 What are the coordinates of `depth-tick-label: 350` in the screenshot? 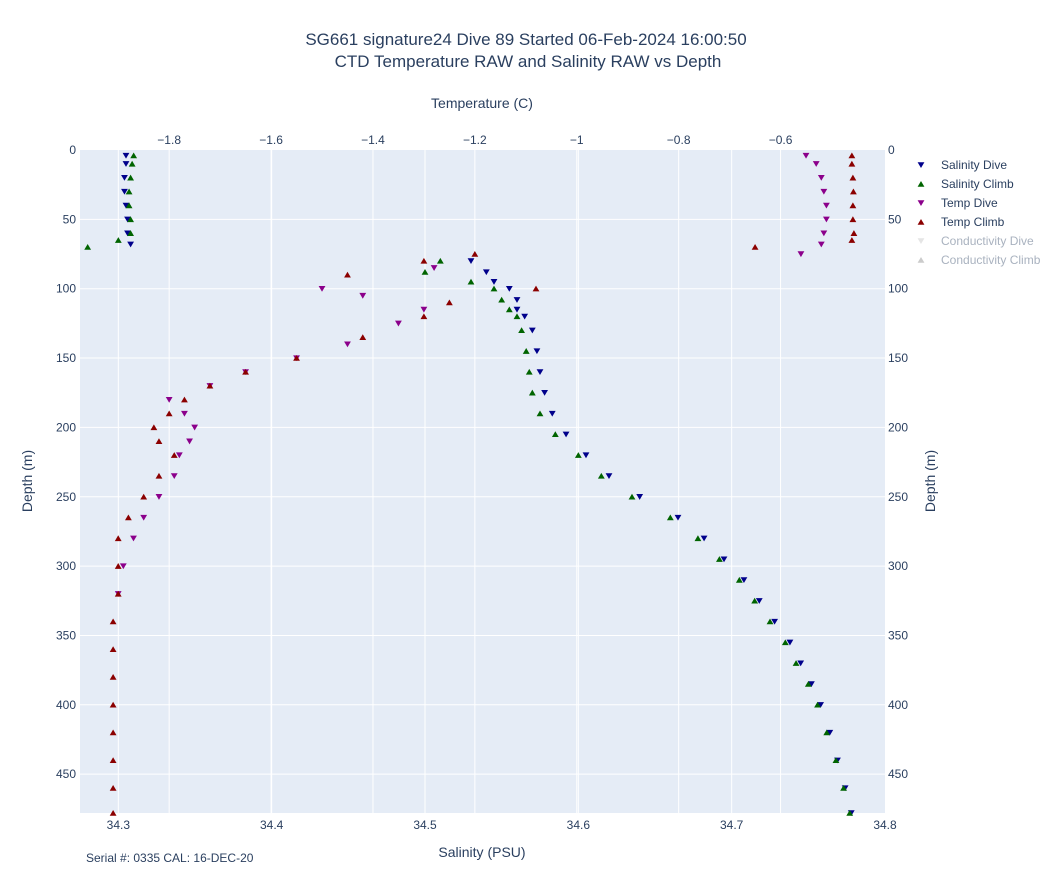 It's located at (66, 635).